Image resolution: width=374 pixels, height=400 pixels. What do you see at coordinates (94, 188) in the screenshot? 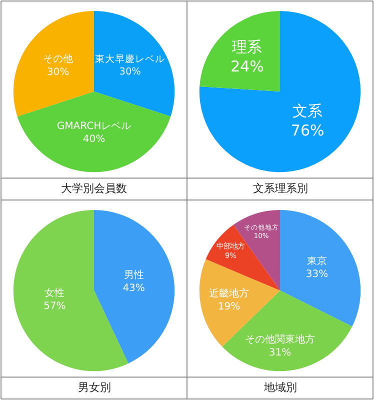
I see `text: 大学別会員数` at bounding box center [94, 188].